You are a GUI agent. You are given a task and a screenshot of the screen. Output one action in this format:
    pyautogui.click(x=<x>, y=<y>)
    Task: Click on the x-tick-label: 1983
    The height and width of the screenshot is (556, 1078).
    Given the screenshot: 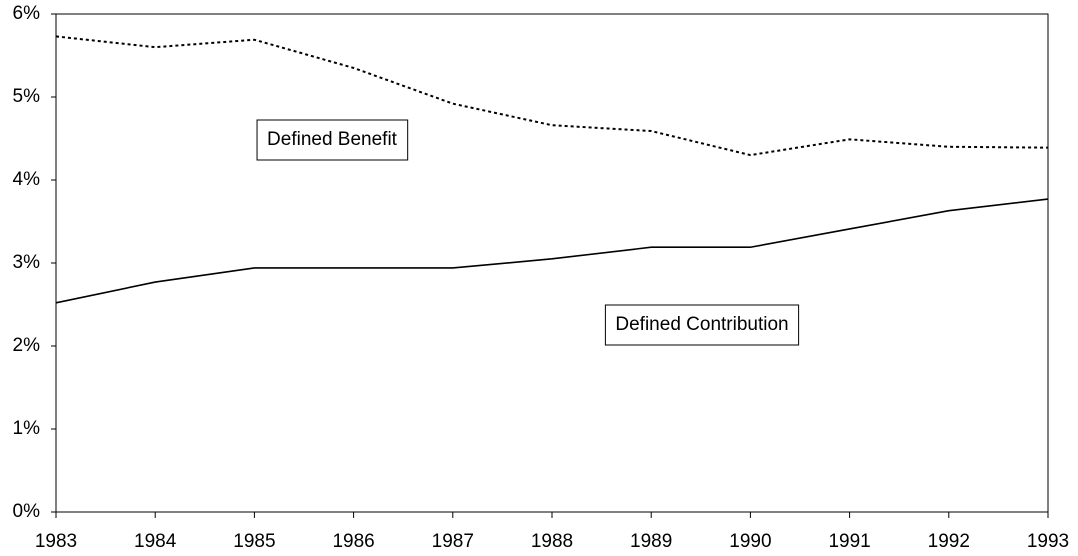 What is the action you would take?
    pyautogui.click(x=56, y=541)
    